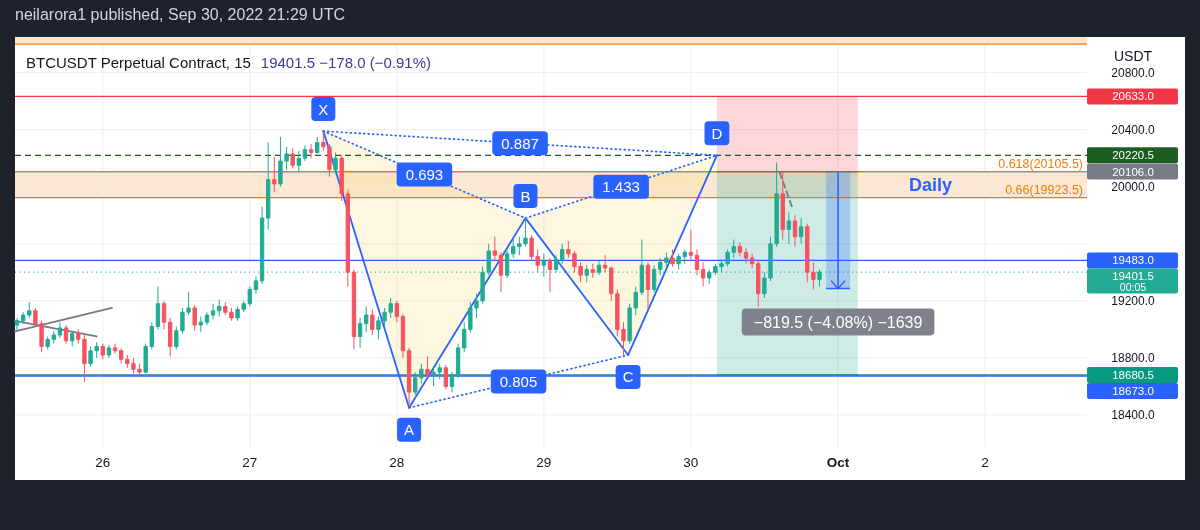 This screenshot has height=530, width=1200. What do you see at coordinates (424, 175) in the screenshot?
I see `annotation: 0.693` at bounding box center [424, 175].